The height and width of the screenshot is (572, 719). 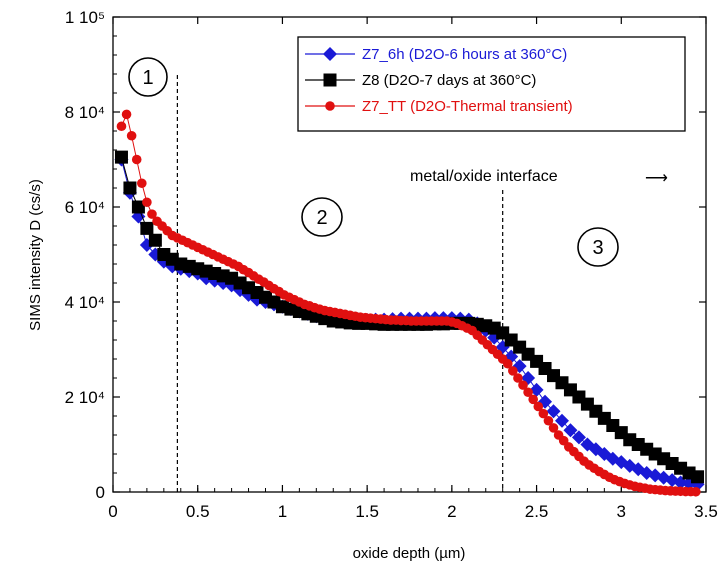 I want to click on legend-label: Z8 (D2O-7 days at 360°C), so click(x=449, y=80).